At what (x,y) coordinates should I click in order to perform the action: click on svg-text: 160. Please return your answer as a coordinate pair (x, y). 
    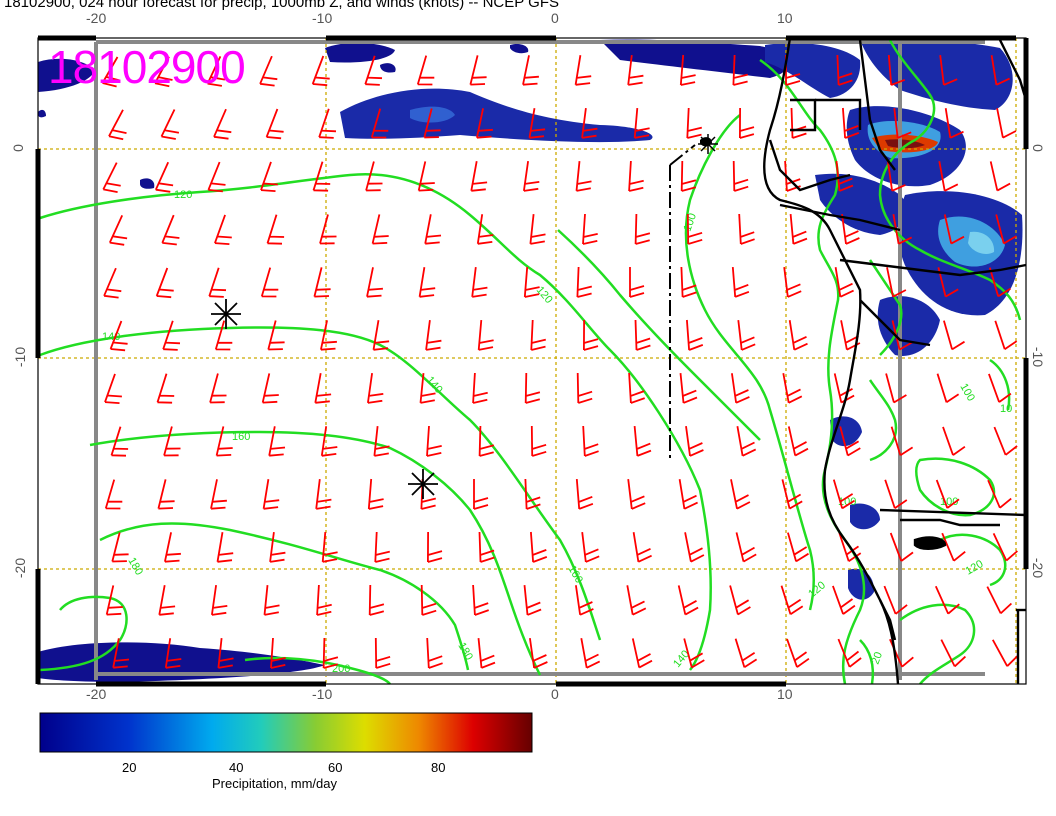
    Looking at the image, I should click on (241, 437).